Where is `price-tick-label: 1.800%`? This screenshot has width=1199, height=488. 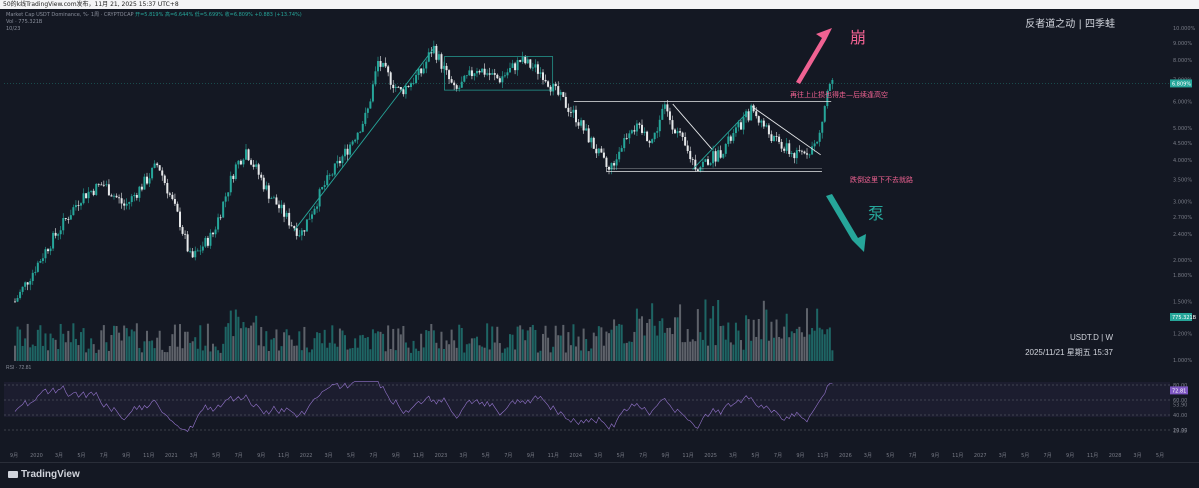
price-tick-label: 1.800% is located at coordinates (1182, 276).